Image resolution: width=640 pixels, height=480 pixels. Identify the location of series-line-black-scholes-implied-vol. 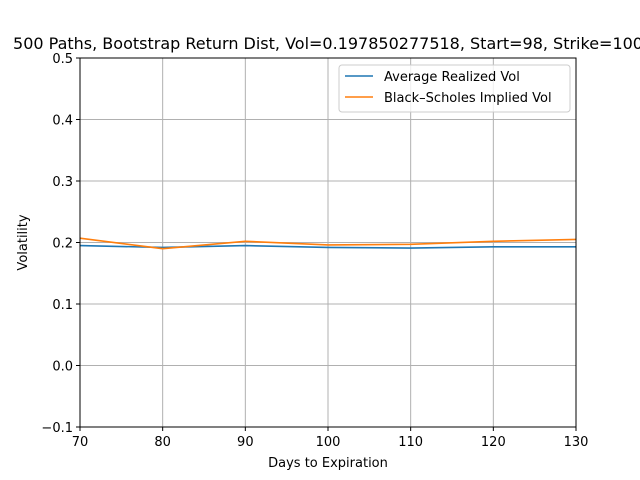
(328, 243).